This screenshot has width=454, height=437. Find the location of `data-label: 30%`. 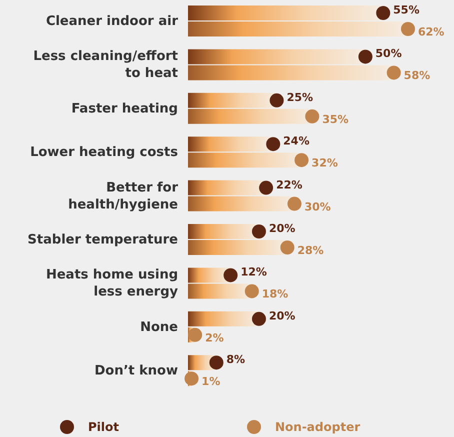

data-label: 30% is located at coordinates (317, 207).